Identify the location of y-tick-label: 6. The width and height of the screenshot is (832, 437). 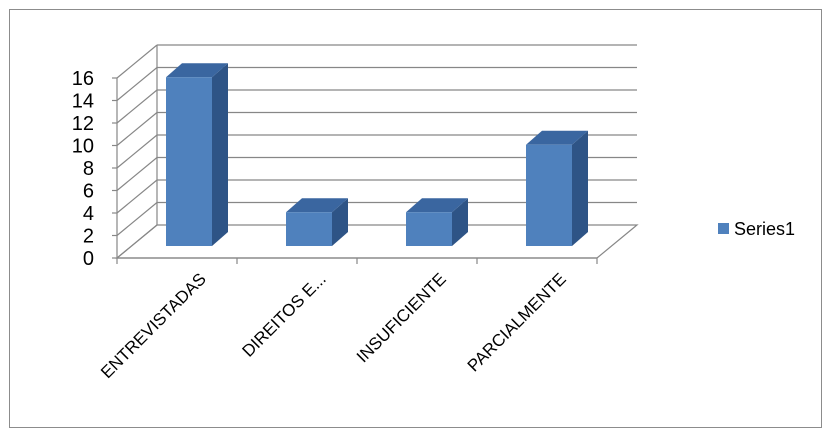
(88, 192).